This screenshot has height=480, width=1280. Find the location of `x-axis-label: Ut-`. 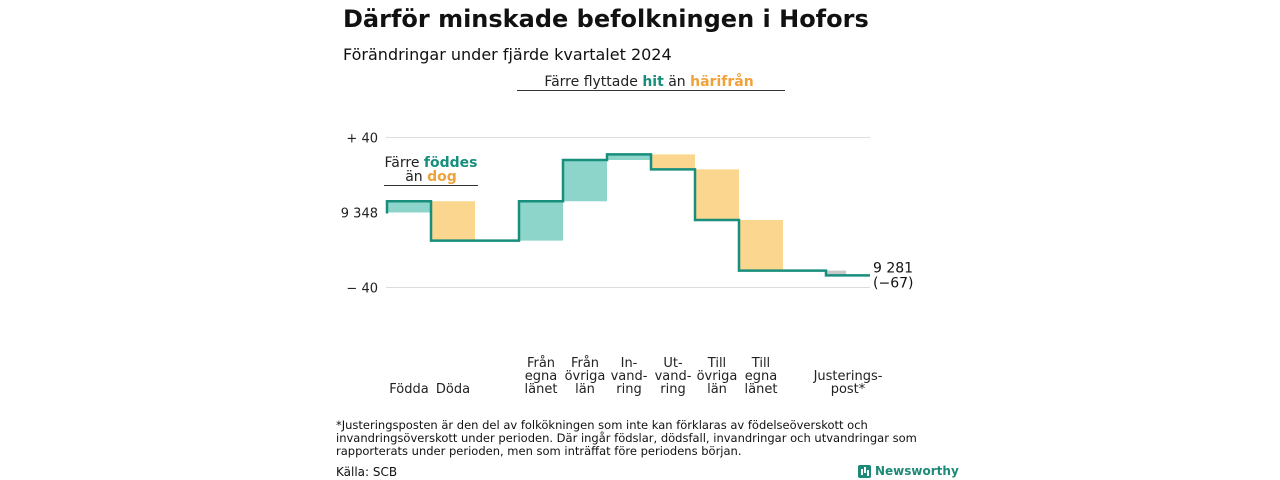

x-axis-label: Ut- is located at coordinates (673, 363).